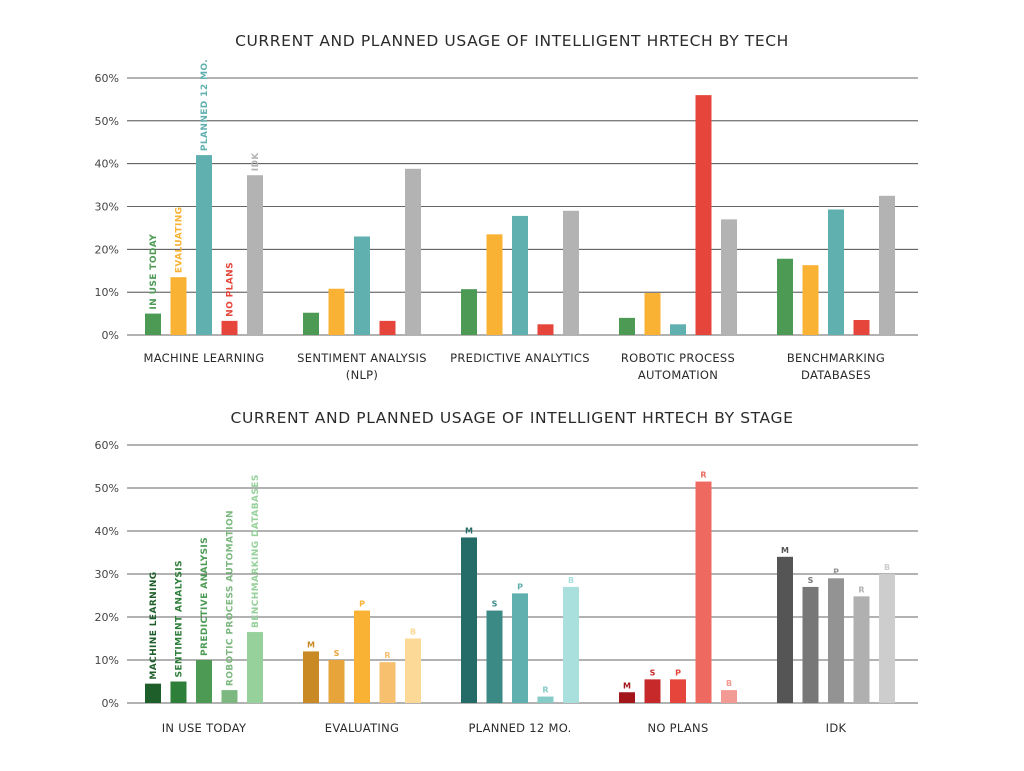 The height and width of the screenshot is (771, 1024). I want to click on x-category-label: IDK, so click(836, 728).